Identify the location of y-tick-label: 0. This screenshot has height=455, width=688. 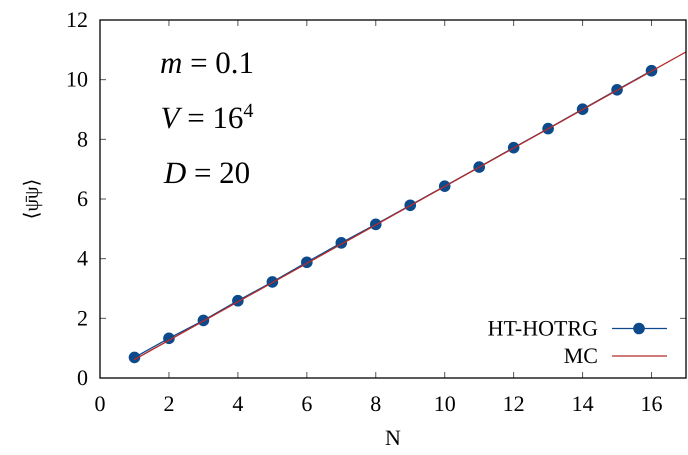
(82, 377).